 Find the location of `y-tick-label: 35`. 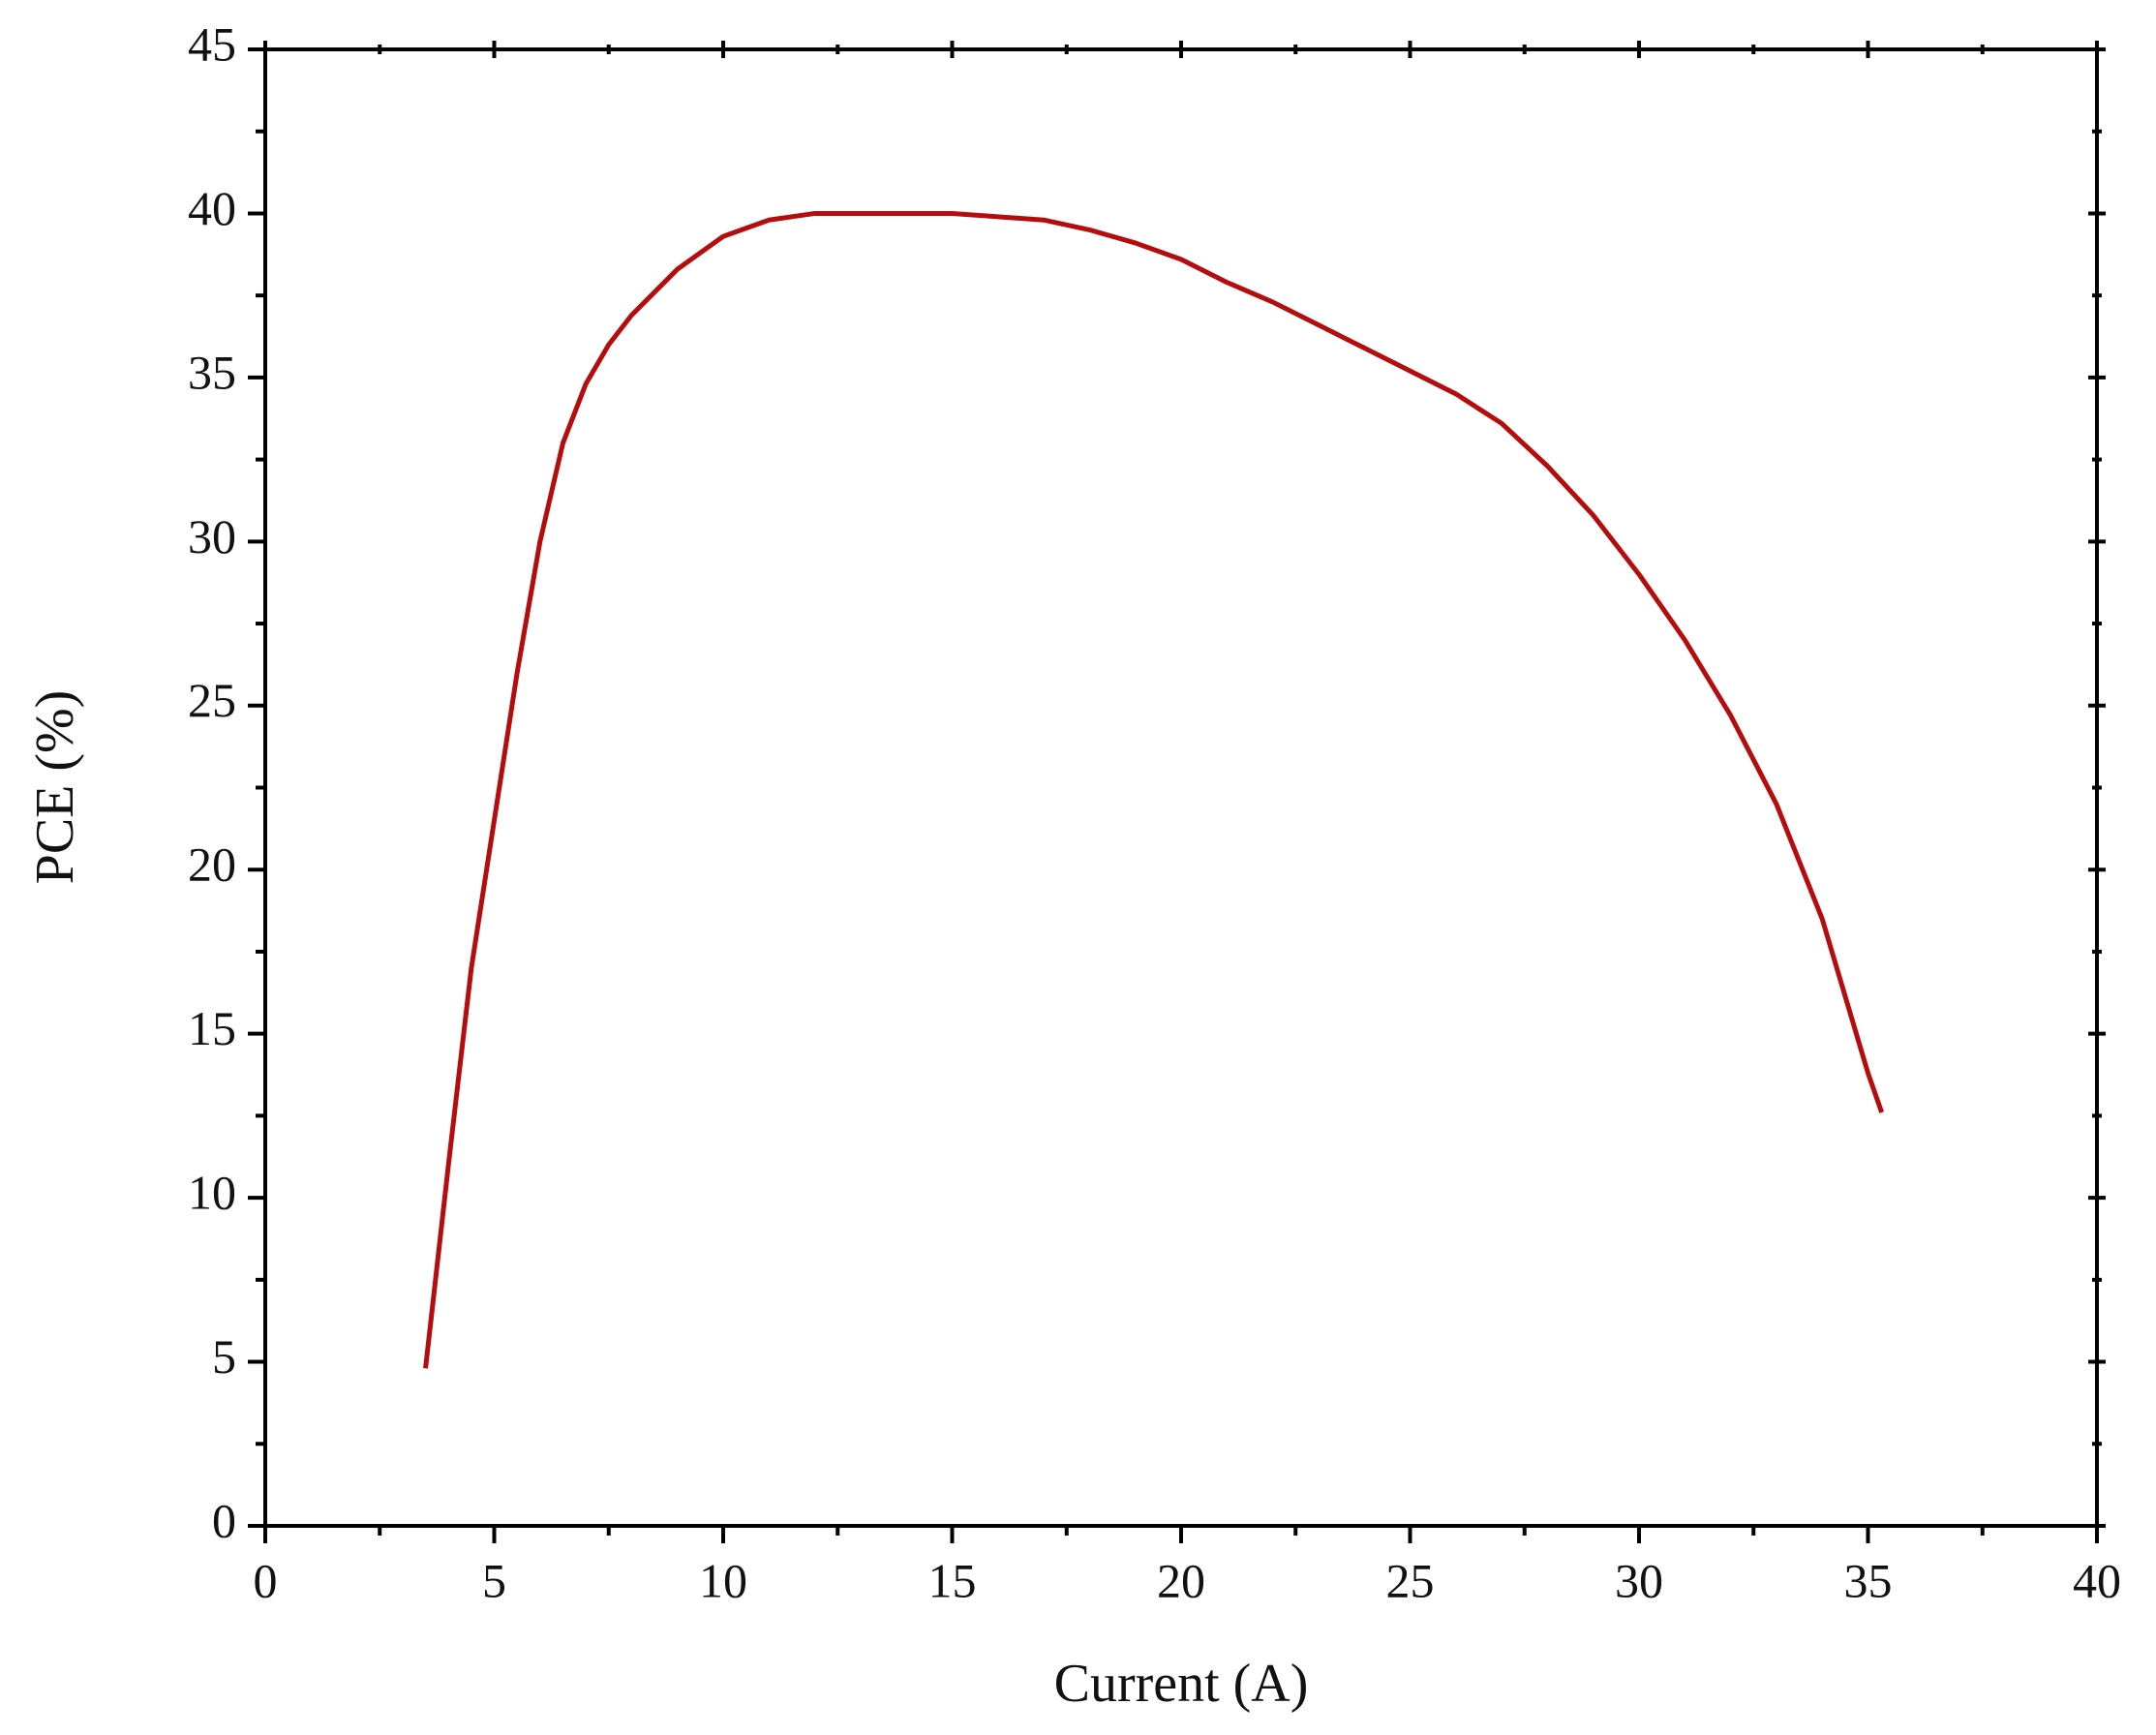

y-tick-label: 35 is located at coordinates (212, 372).